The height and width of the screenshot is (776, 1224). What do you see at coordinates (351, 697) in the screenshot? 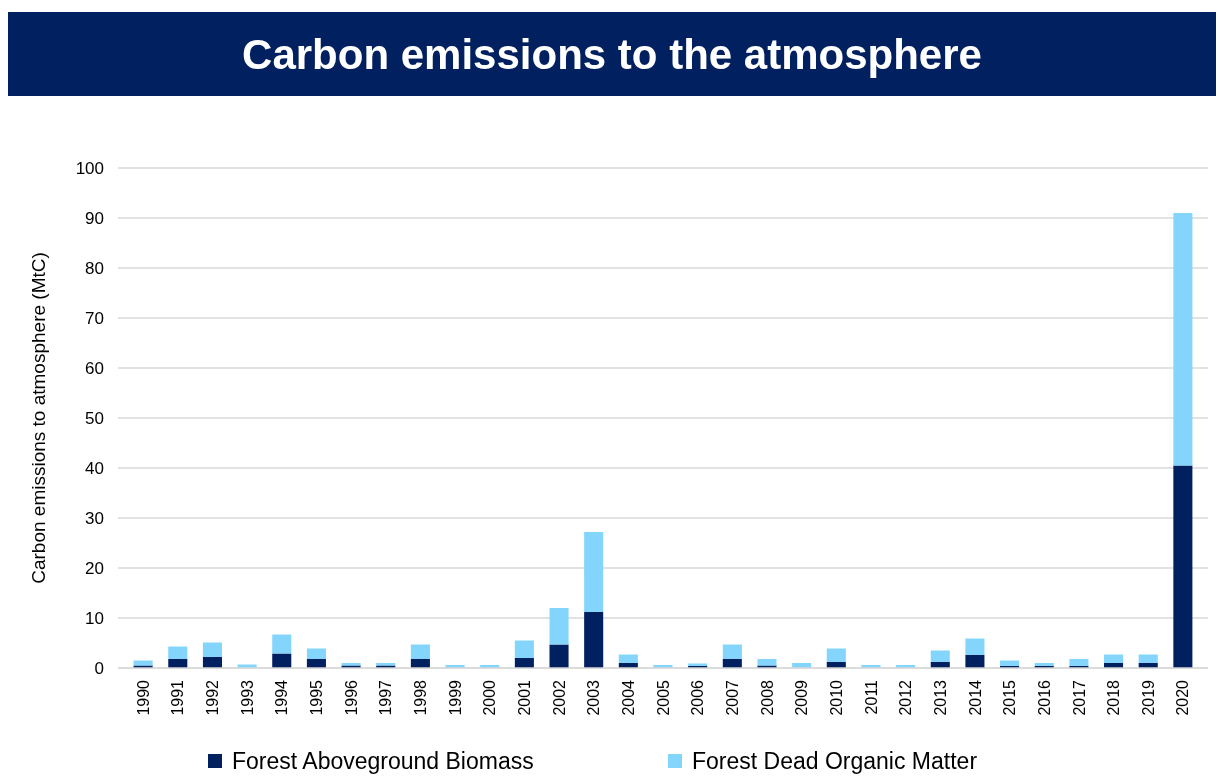
I see `x-tick-label: 1996` at bounding box center [351, 697].